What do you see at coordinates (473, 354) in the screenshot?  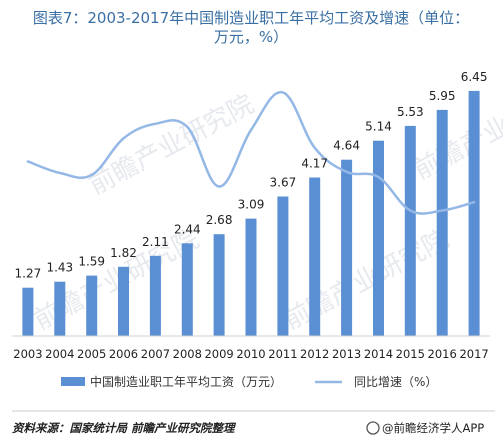 I see `x-tick-2017: 2017` at bounding box center [473, 354].